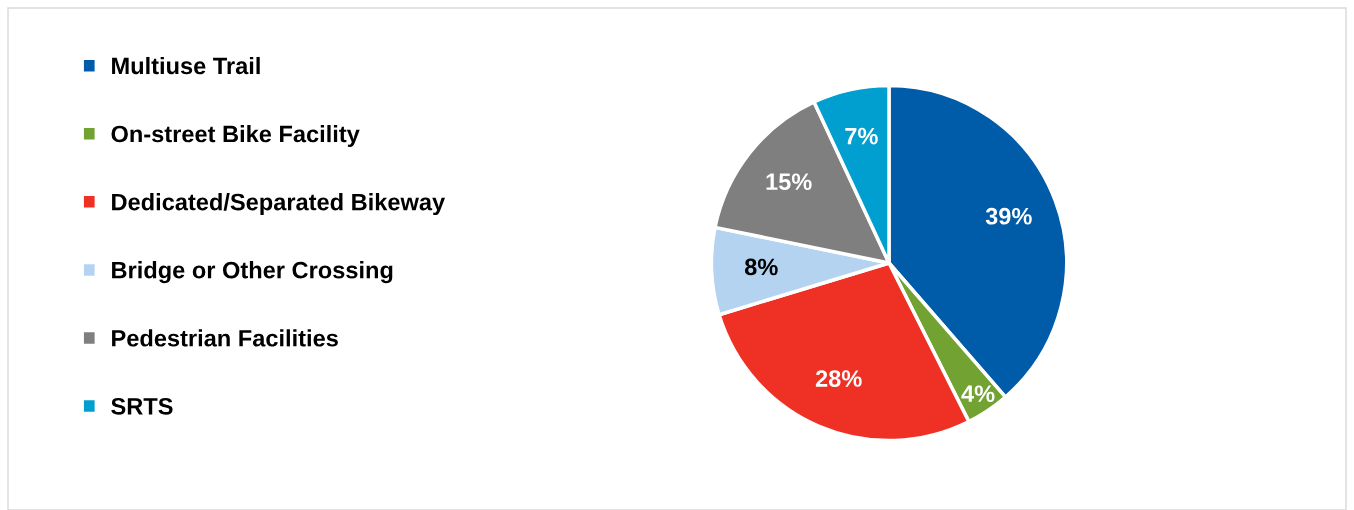  I want to click on data-label: 4%, so click(978, 394).